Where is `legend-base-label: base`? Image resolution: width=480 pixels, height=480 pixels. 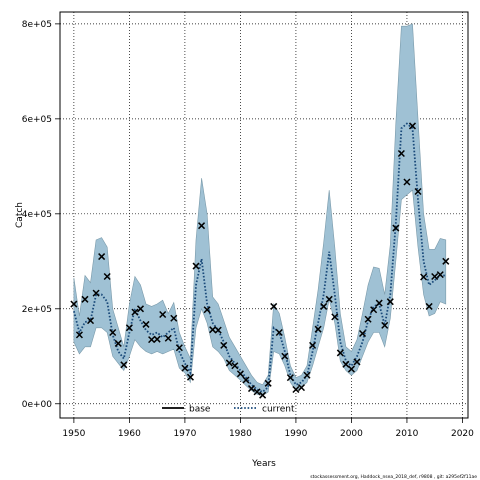 legend-base-label: base is located at coordinates (200, 410).